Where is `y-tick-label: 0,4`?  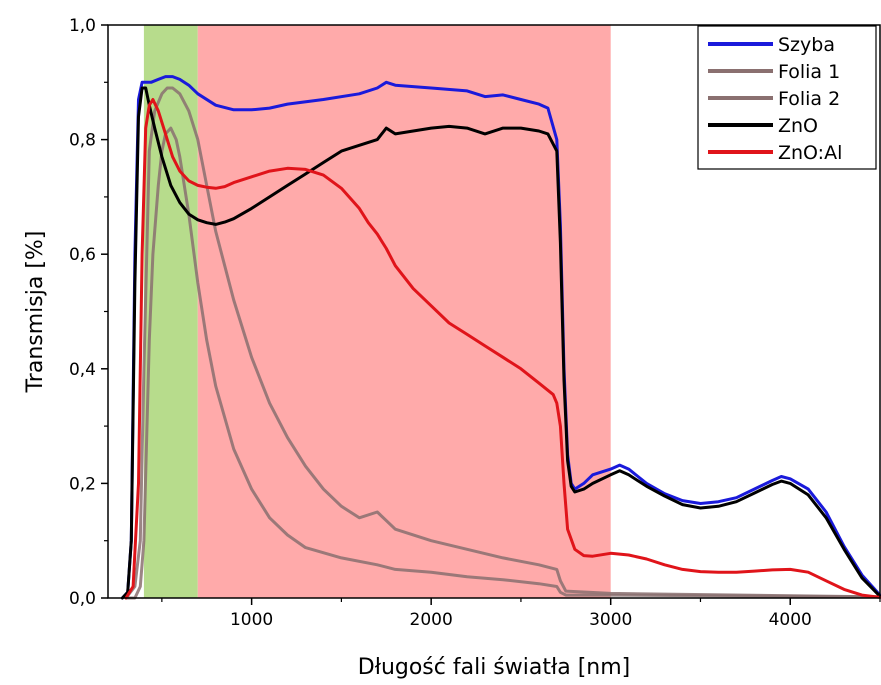
y-tick-label: 0,4 is located at coordinates (82, 370).